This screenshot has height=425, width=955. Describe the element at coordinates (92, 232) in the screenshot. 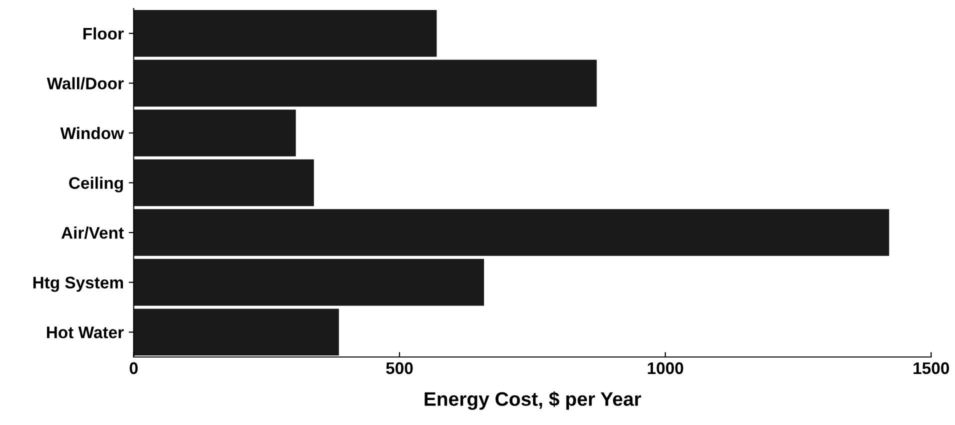

I see `y-tick-label: Air/Vent` at that location.